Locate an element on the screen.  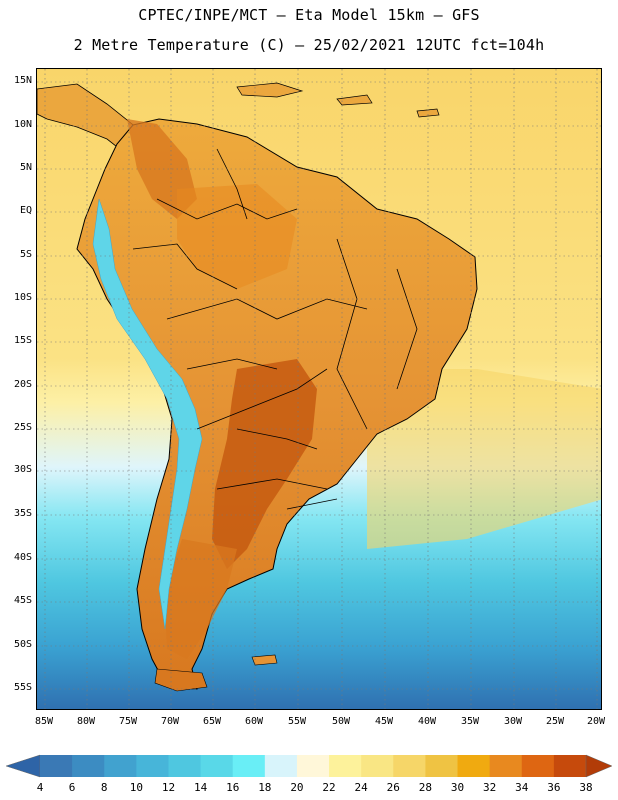
colorbar-tick-label: 38 is located at coordinates (586, 787).